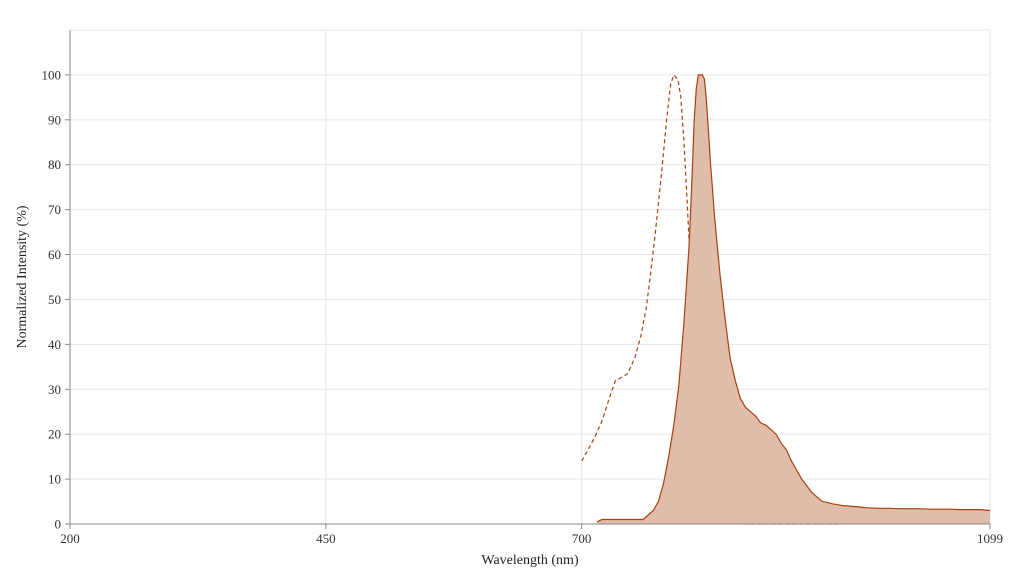  Describe the element at coordinates (326, 538) in the screenshot. I see `x-tick-label: 450` at that location.